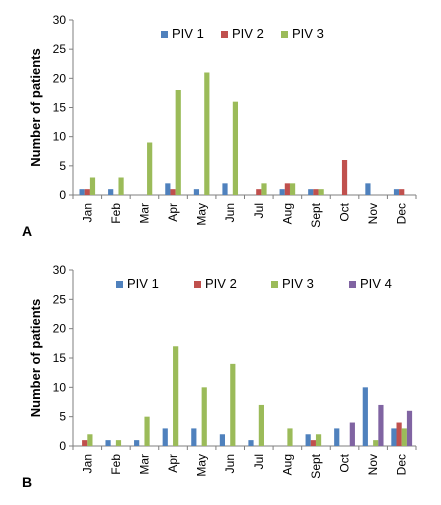  I want to click on x-tick-label: Aug, so click(287, 464).